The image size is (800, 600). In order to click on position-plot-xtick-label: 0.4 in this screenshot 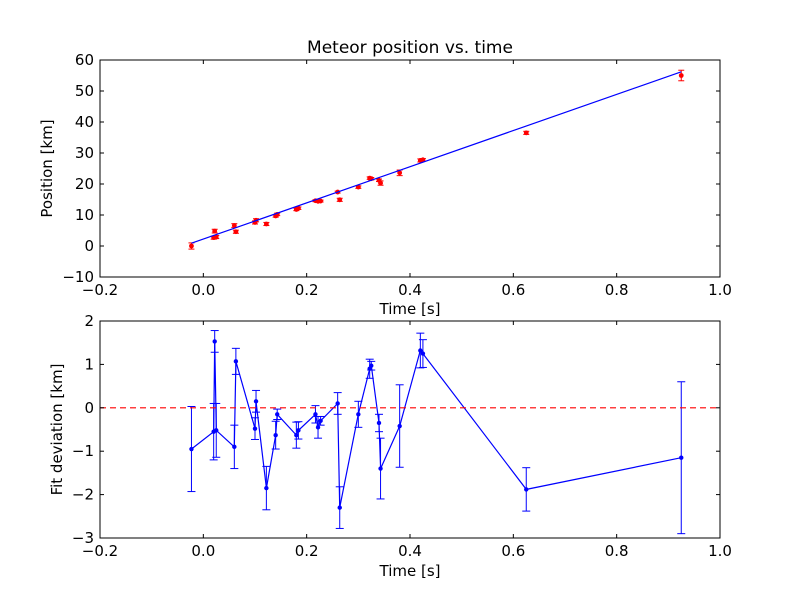, I will do `click(410, 290)`.